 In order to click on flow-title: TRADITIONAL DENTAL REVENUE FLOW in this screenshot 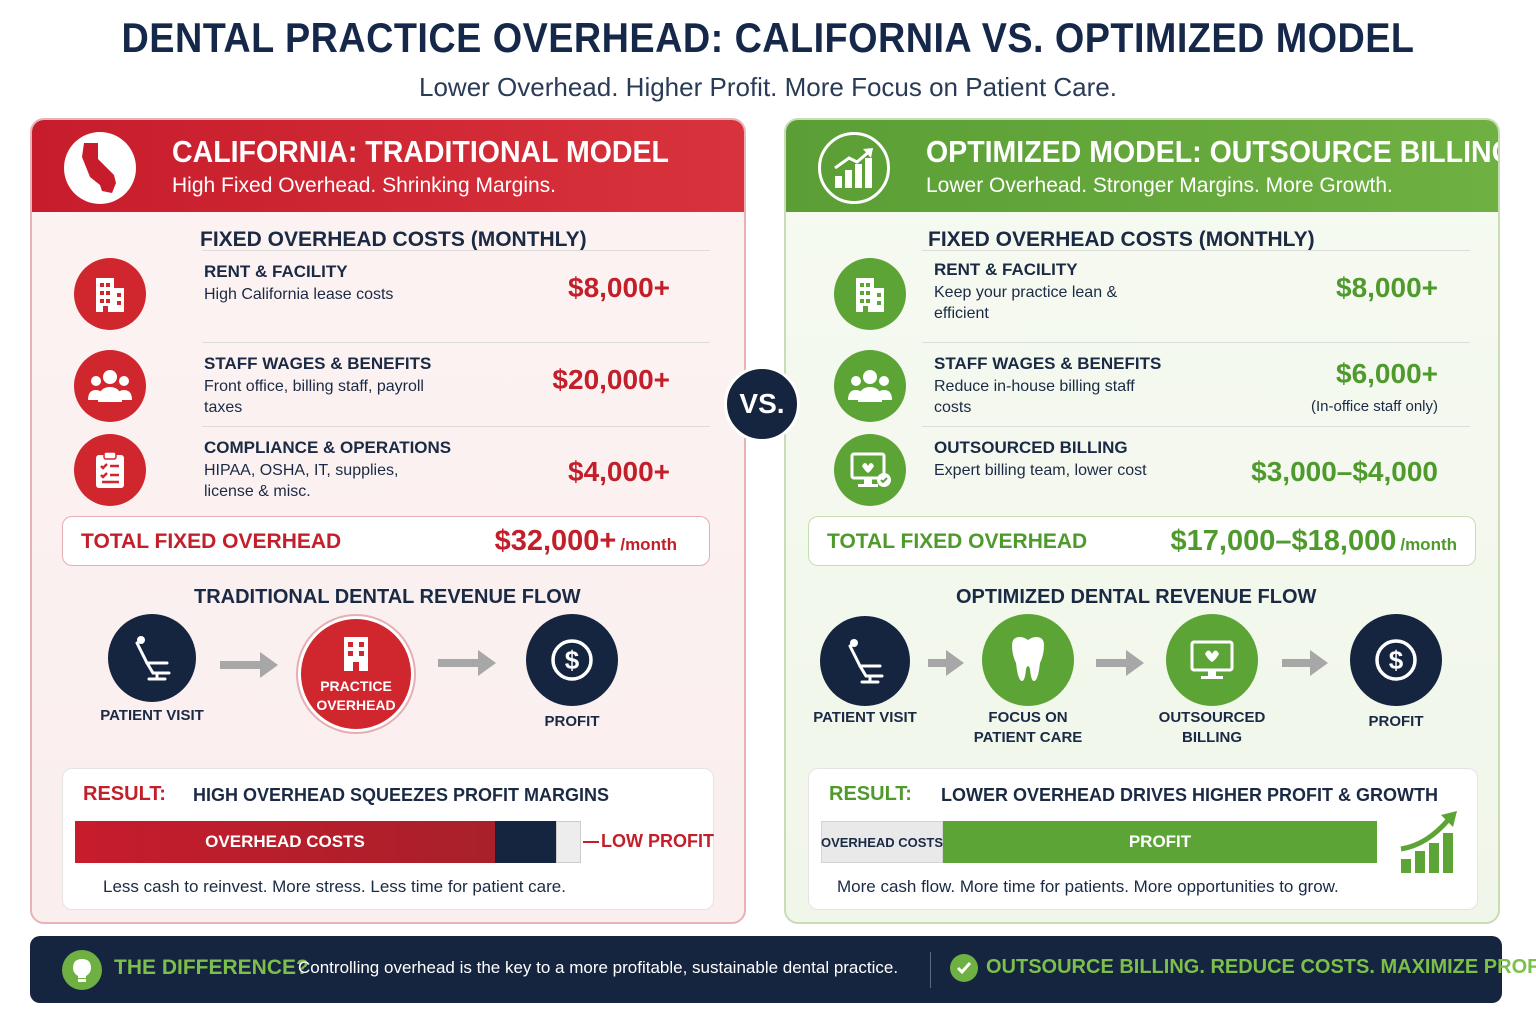, I will do `click(387, 597)`.